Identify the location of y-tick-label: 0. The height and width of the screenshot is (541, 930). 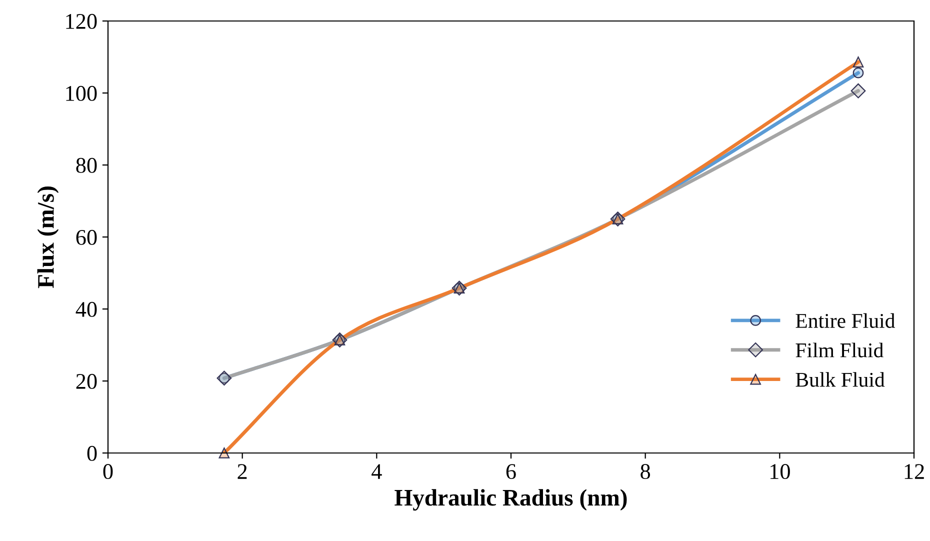
(92, 453).